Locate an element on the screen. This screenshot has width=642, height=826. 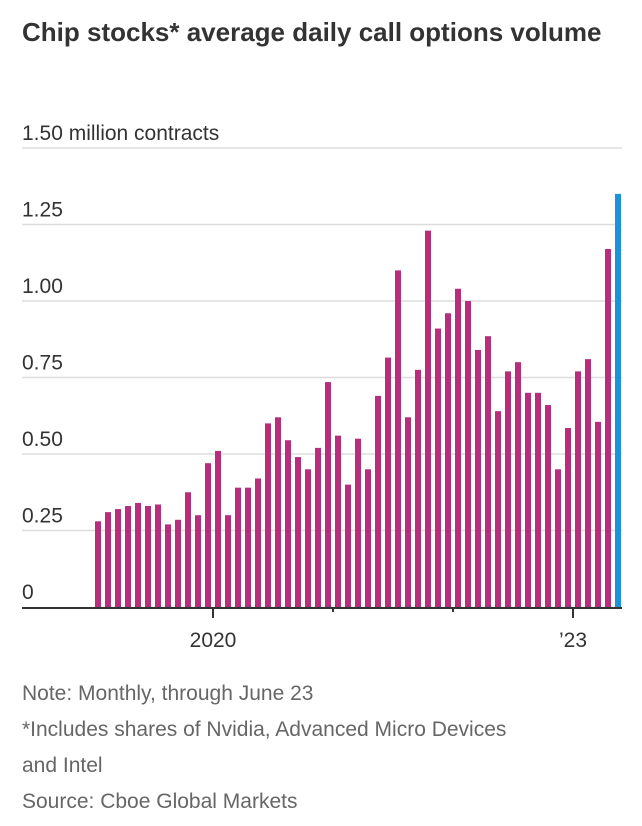
bar-highlight is located at coordinates (618, 400).